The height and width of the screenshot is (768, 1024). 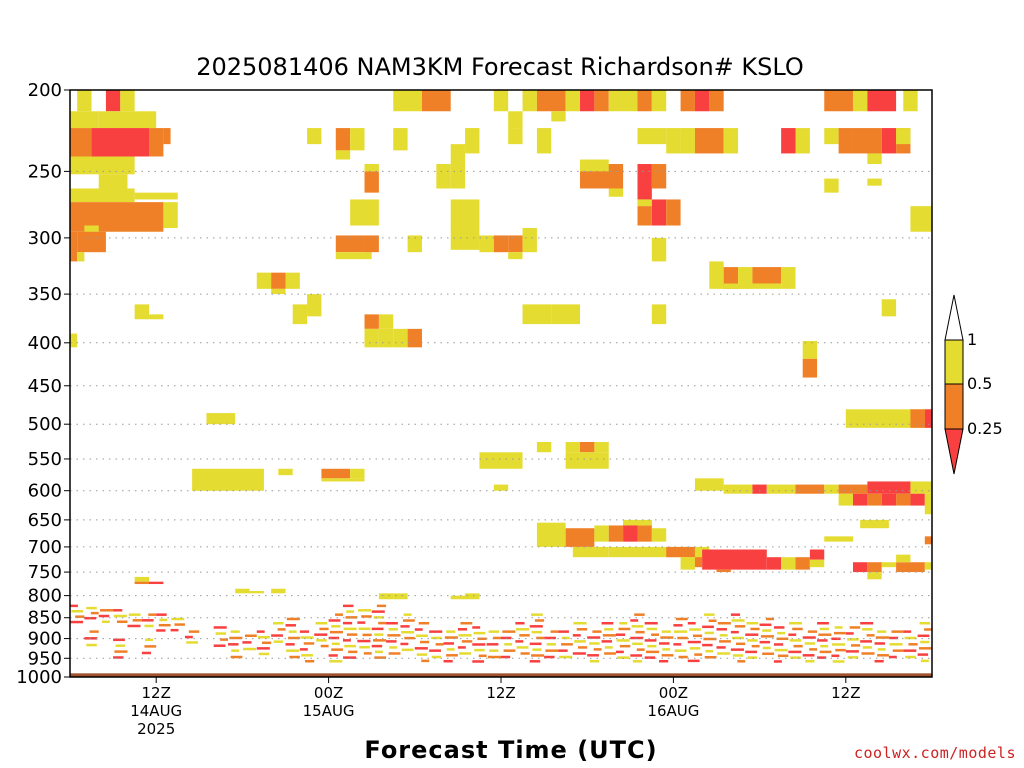 I want to click on y-tick-label-450: 450, so click(x=45, y=386).